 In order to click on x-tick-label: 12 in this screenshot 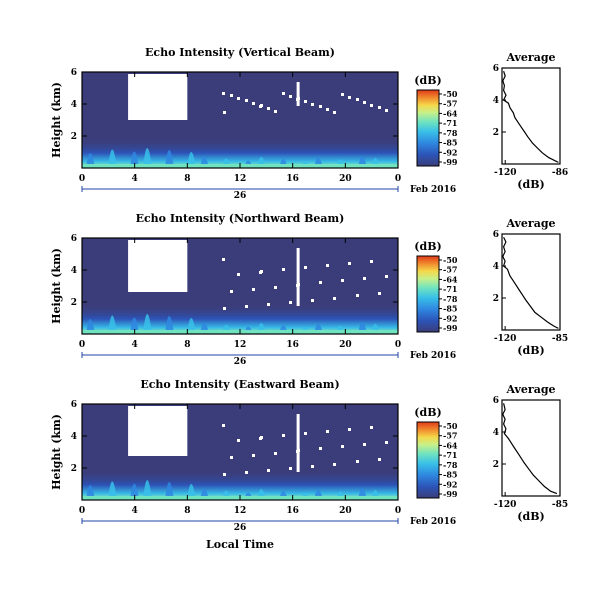, I will do `click(240, 179)`.